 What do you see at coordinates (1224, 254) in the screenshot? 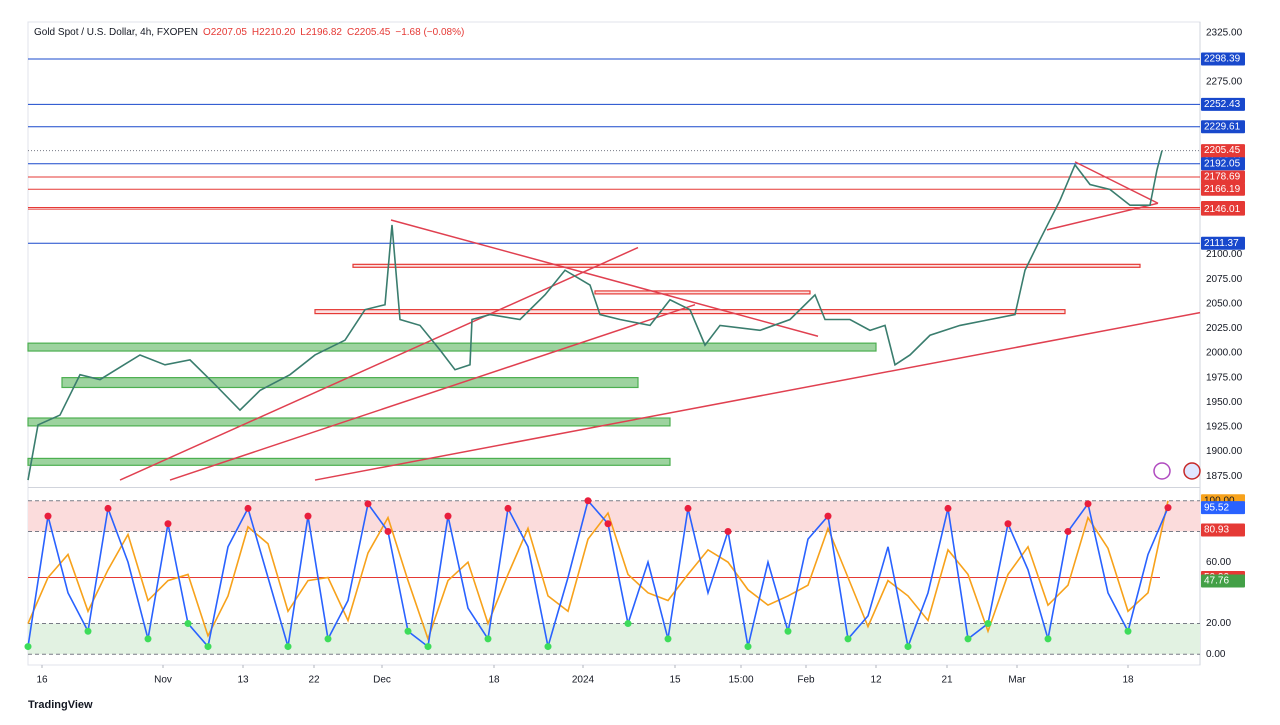
I see `y-tick-label: 2100.00` at bounding box center [1224, 254].